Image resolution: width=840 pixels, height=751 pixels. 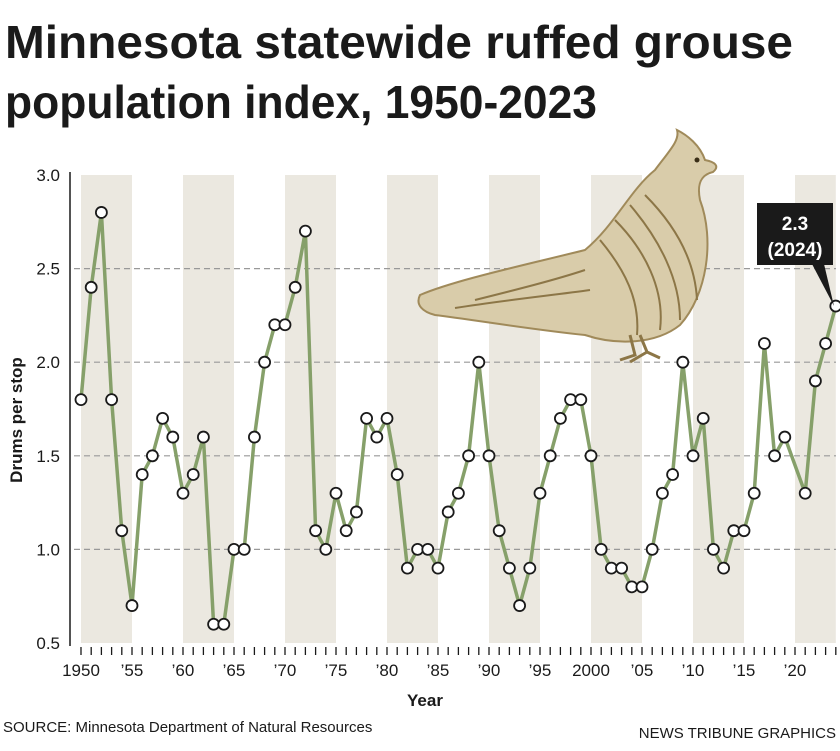 What do you see at coordinates (48, 269) in the screenshot?
I see `y-tick-label: 2.5` at bounding box center [48, 269].